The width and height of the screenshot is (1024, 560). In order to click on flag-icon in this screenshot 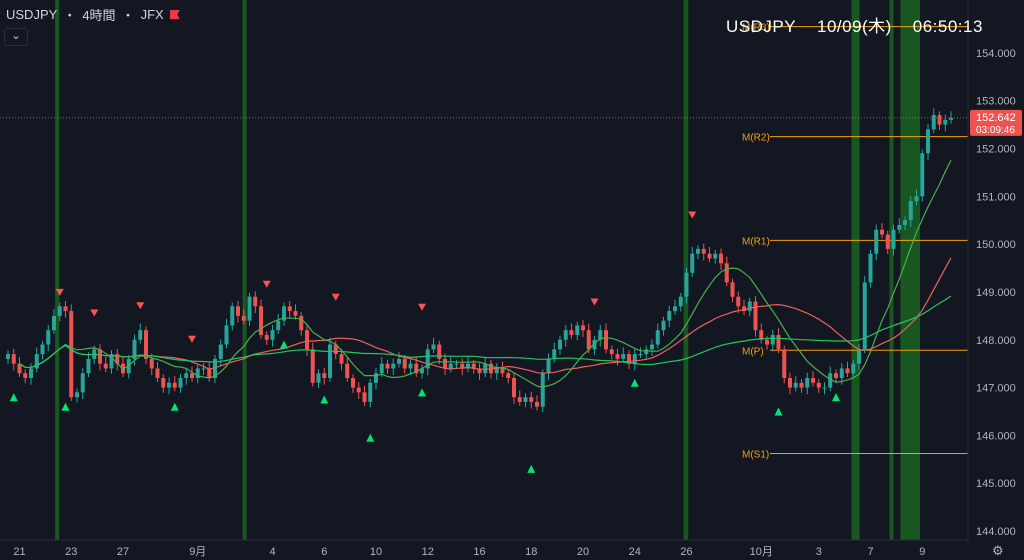, I will do `click(174, 14)`.